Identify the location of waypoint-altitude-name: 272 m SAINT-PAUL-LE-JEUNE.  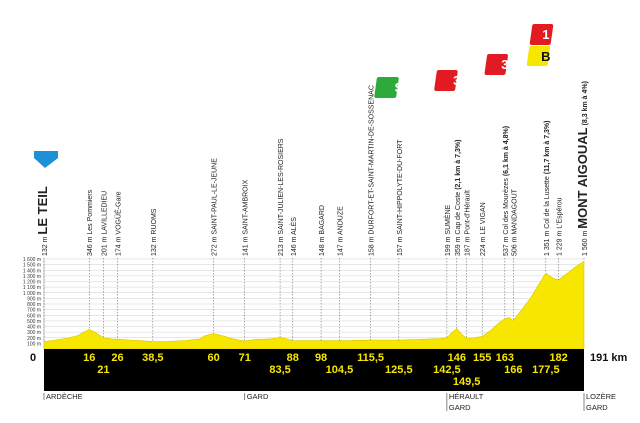
(215, 207).